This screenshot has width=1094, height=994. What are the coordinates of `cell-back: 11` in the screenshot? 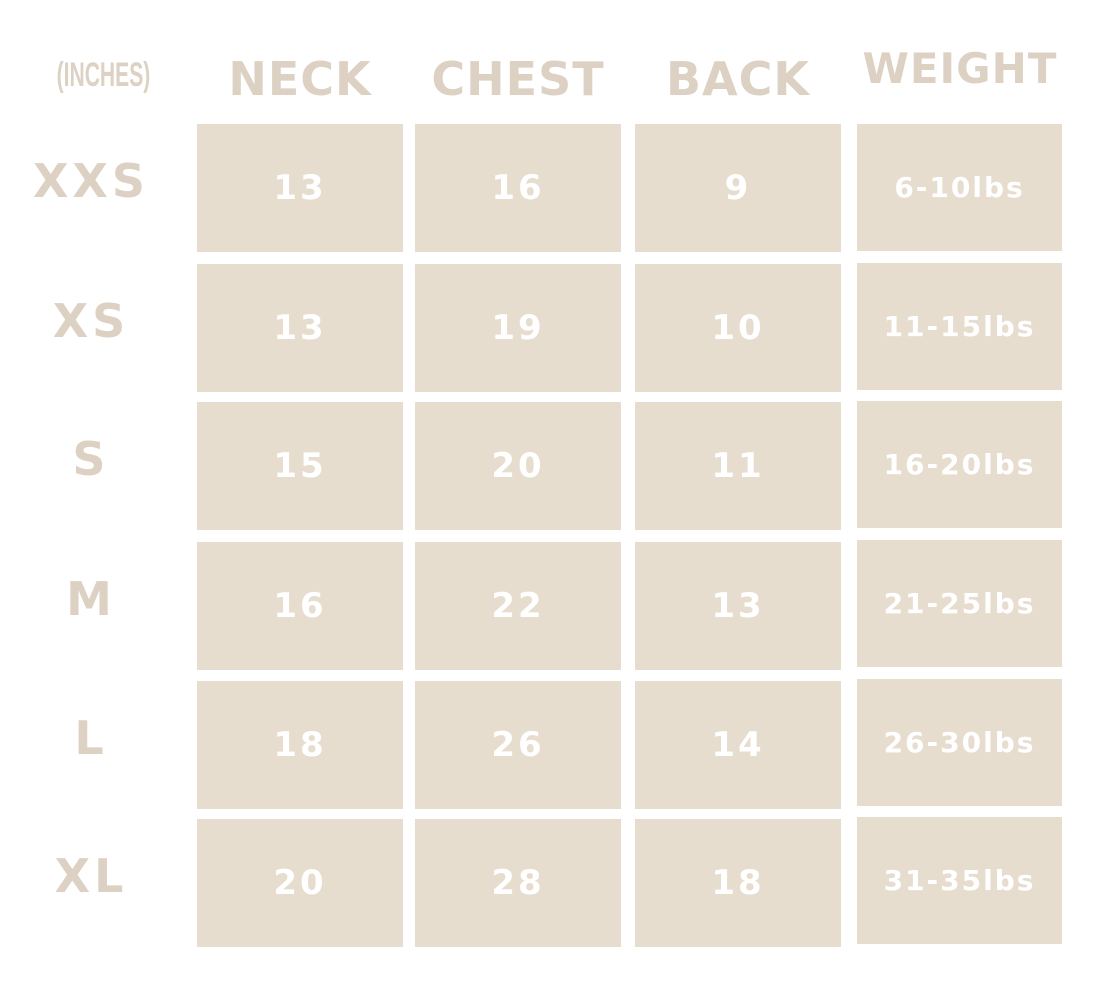 It's located at (738, 466).